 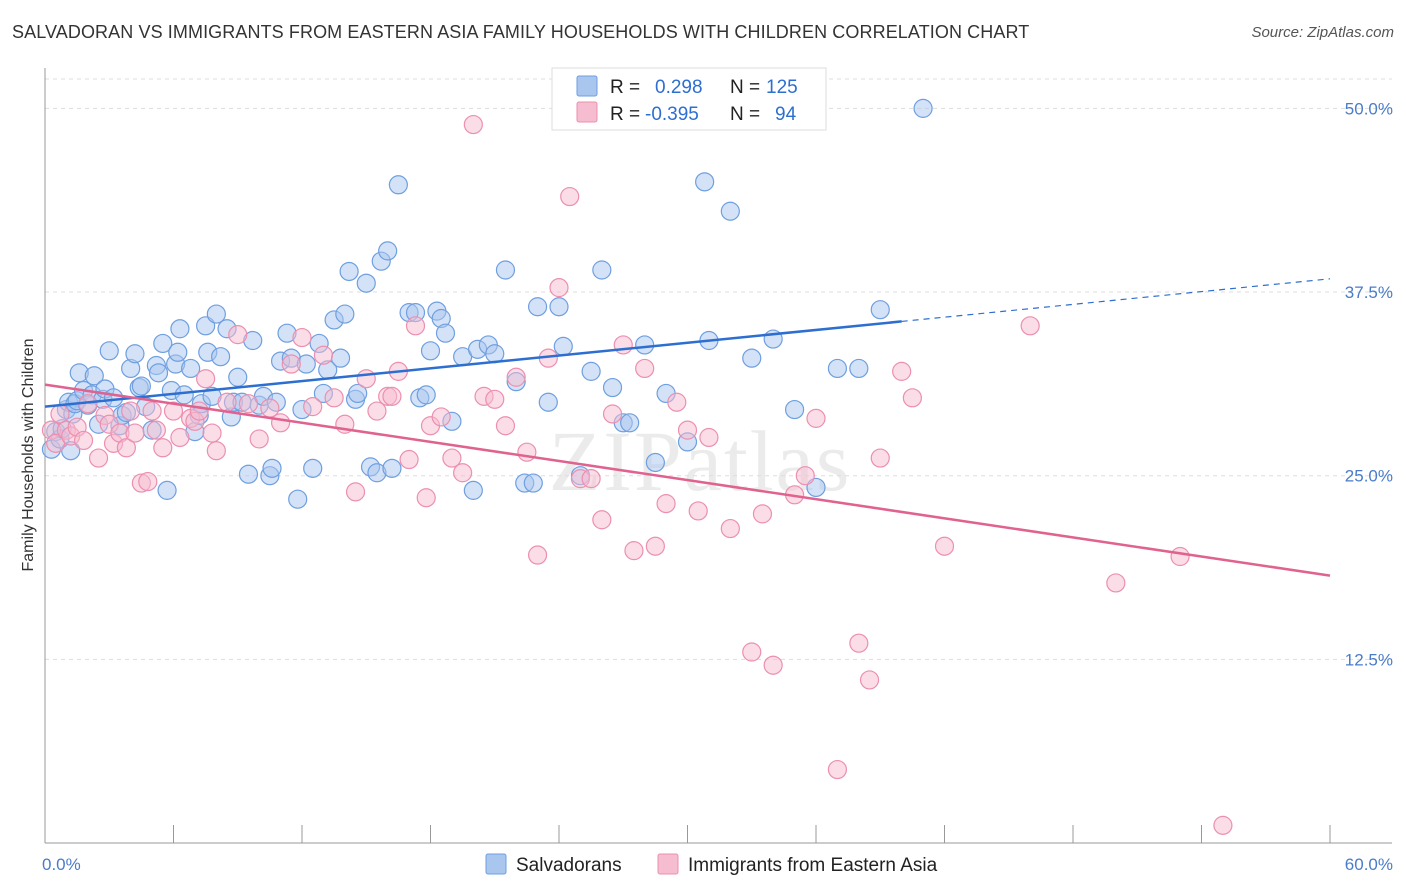 What do you see at coordinates (679, 87) in the screenshot?
I see `legend-r-value-1: 0.298` at bounding box center [679, 87].